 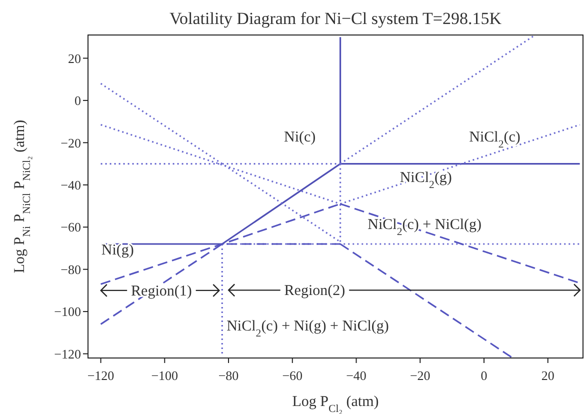 What do you see at coordinates (307, 329) in the screenshot?
I see `annotation: NiCl$_{2}$(c) + Ni(g) + NiCl(g)` at bounding box center [307, 329].